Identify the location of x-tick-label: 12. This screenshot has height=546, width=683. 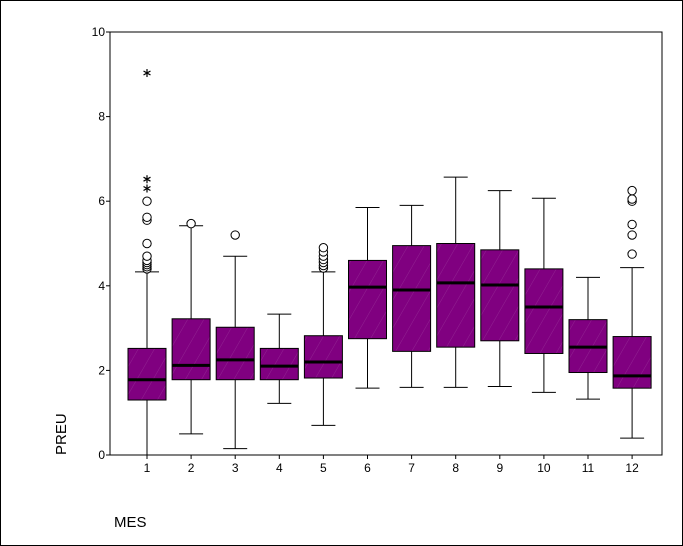
(632, 468).